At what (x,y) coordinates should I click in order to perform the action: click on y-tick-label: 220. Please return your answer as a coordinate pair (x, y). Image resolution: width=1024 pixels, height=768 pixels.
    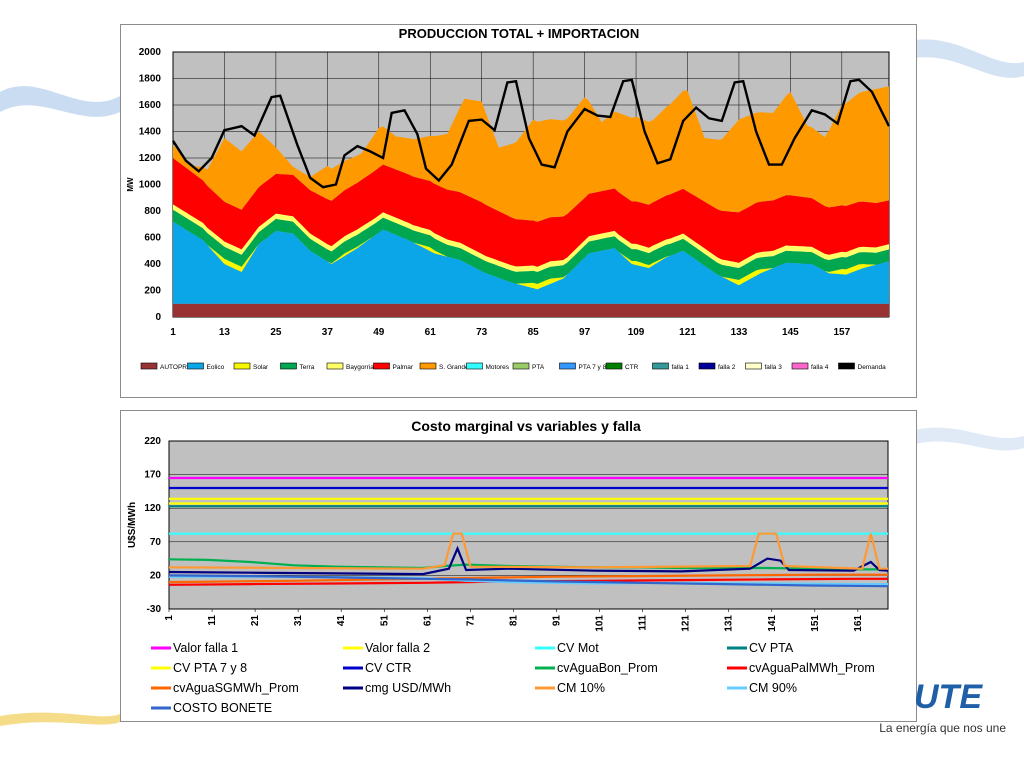
    Looking at the image, I should click on (152, 441).